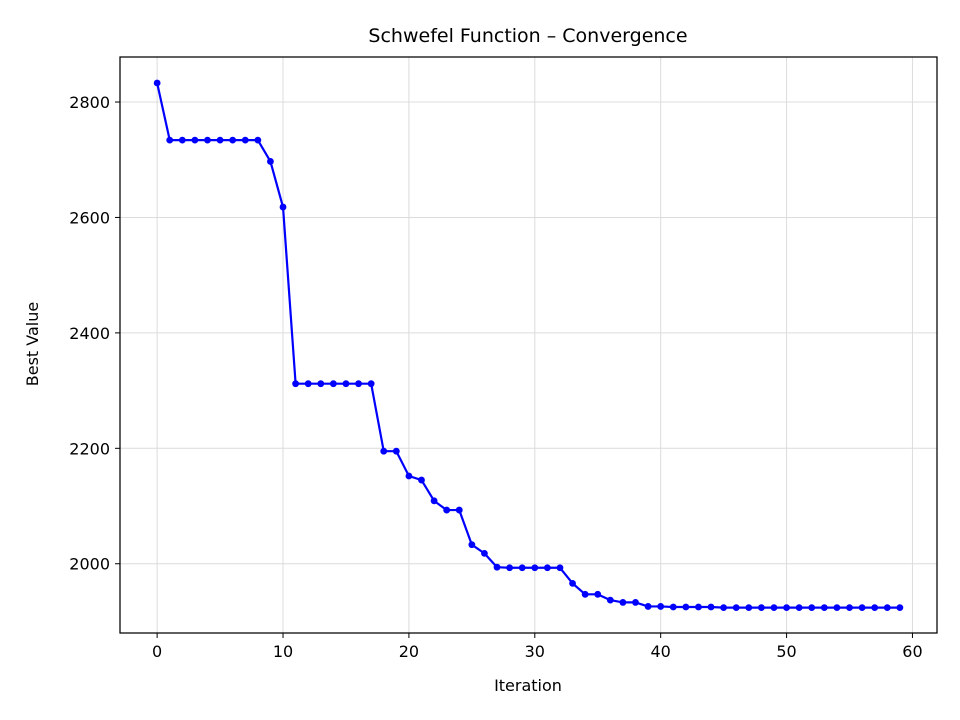  I want to click on y-axis-title: Best Value, so click(32, 344).